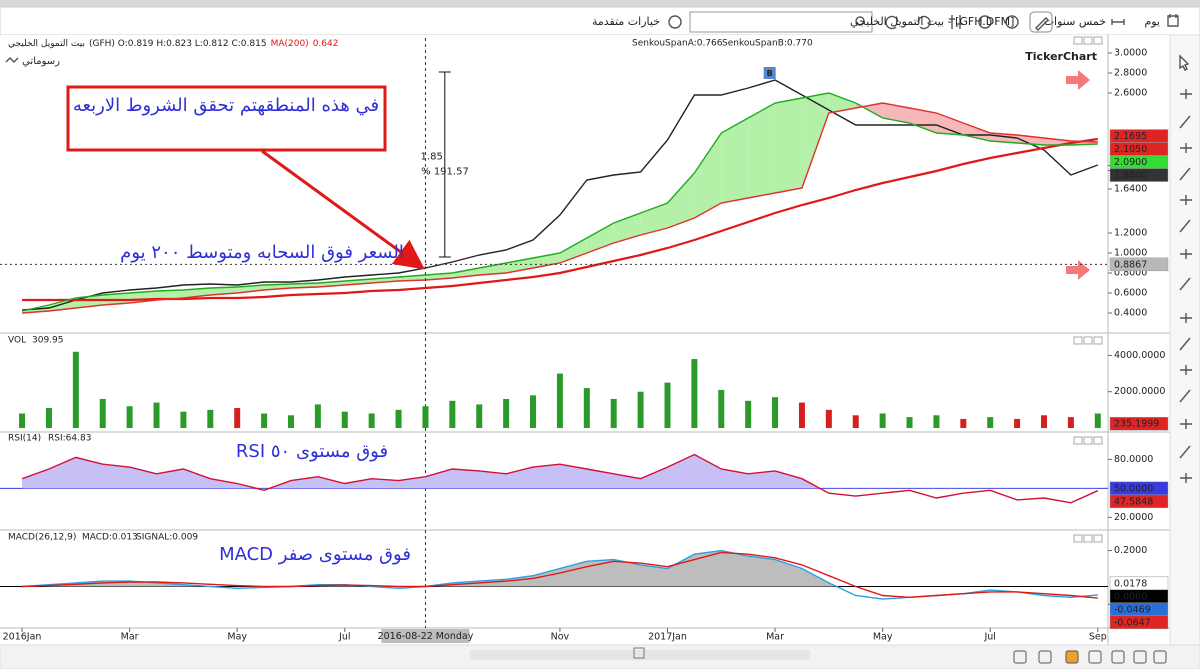  I want to click on annotation-arrow, so click(343, 209).